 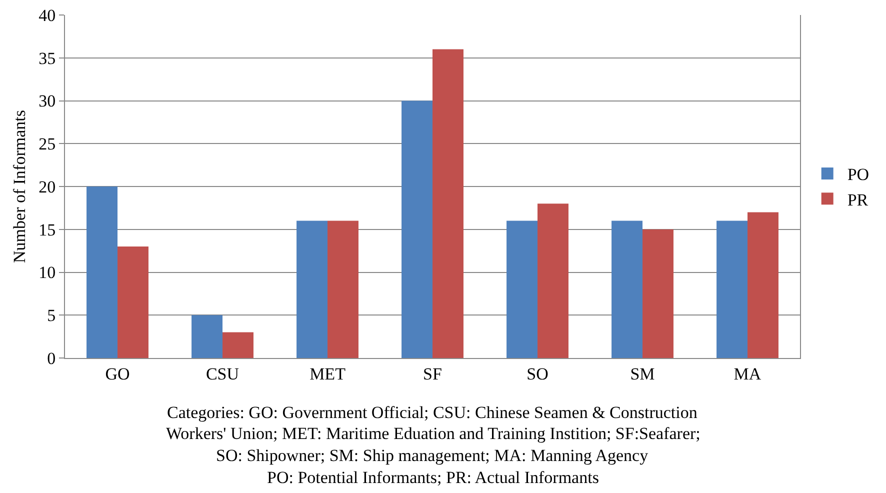 I want to click on y-tick-label: 40, so click(x=47, y=15).